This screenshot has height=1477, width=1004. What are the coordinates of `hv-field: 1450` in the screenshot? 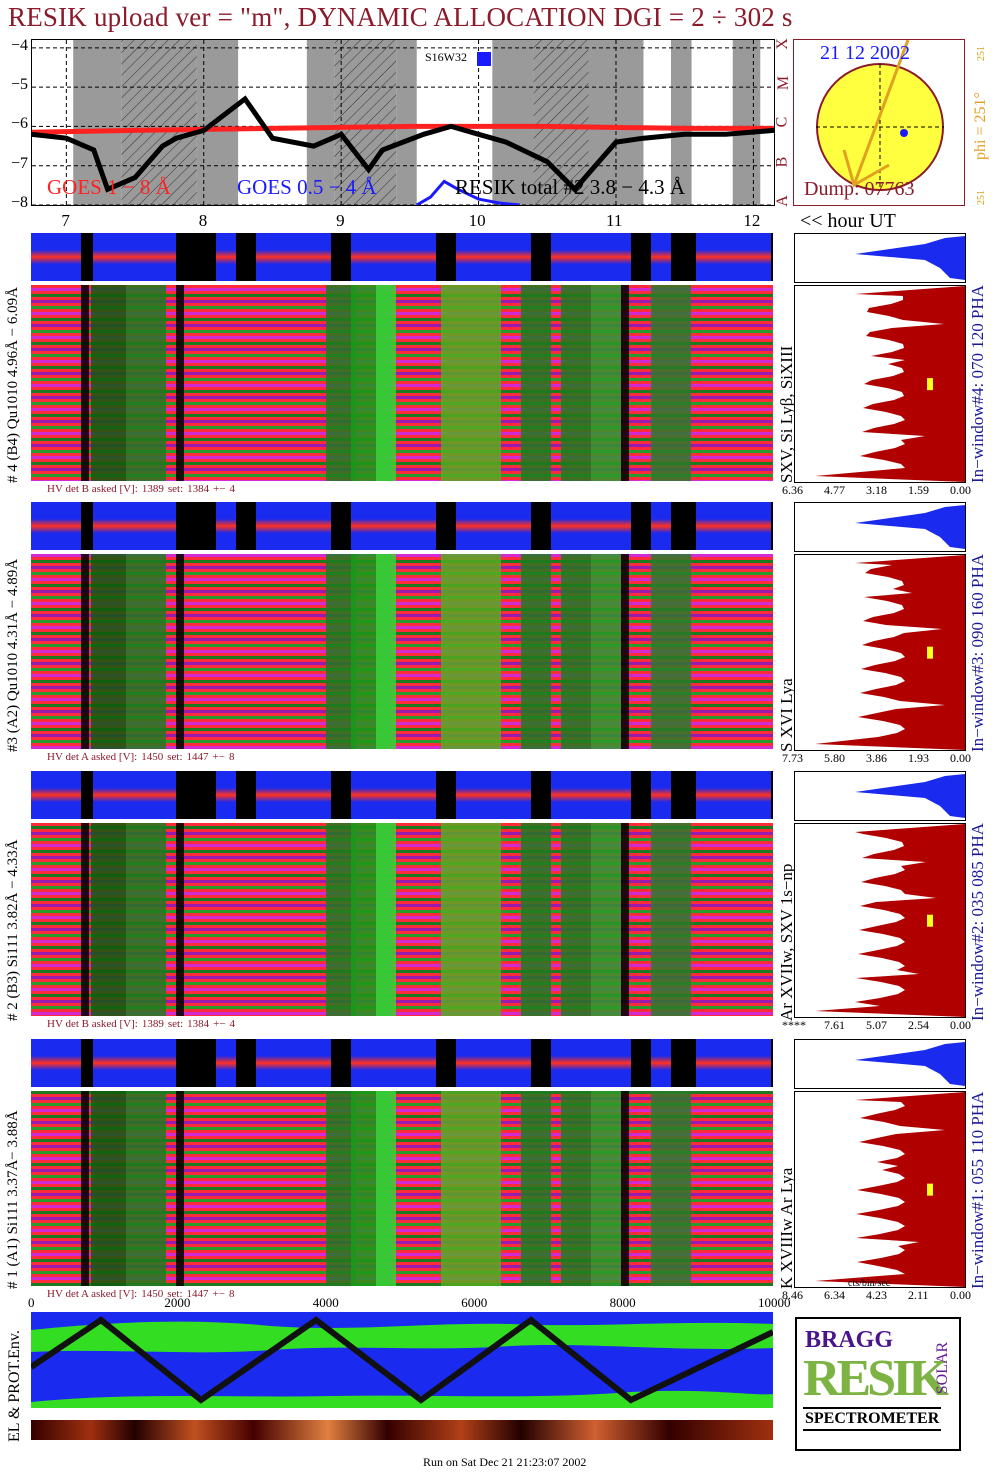 It's located at (152, 757).